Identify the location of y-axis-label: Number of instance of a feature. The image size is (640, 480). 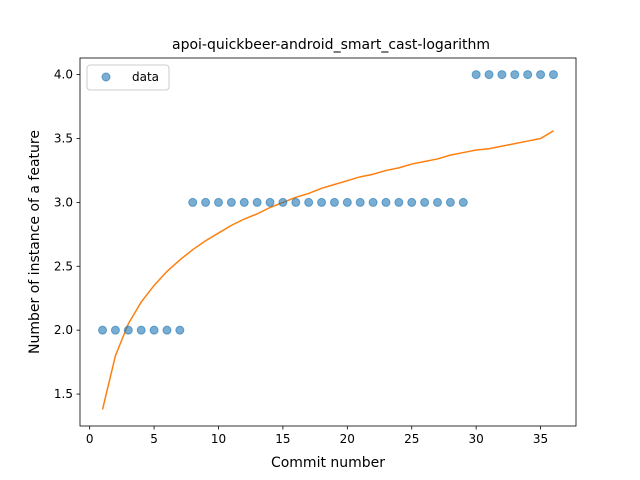
(35, 242).